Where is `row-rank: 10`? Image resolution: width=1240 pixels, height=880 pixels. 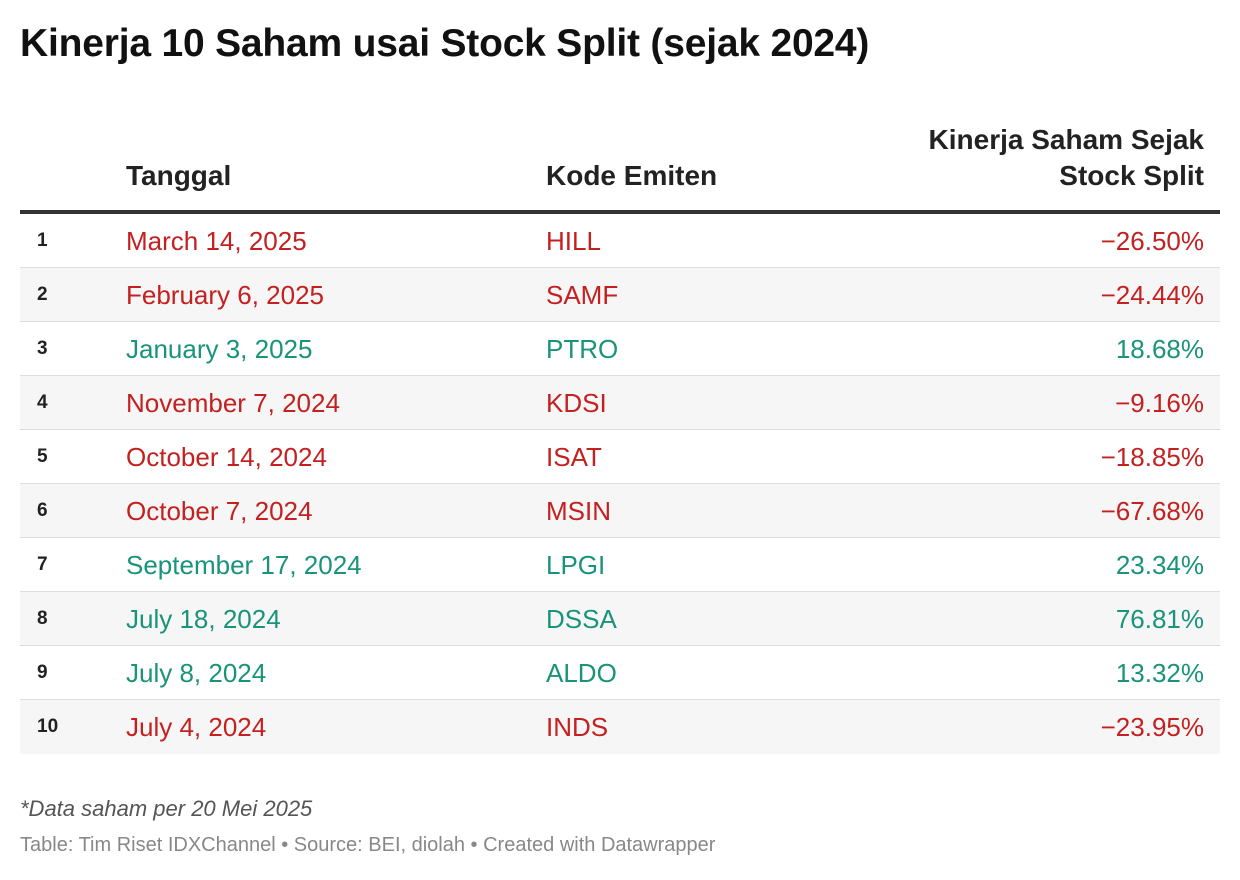 row-rank: 10 is located at coordinates (48, 726).